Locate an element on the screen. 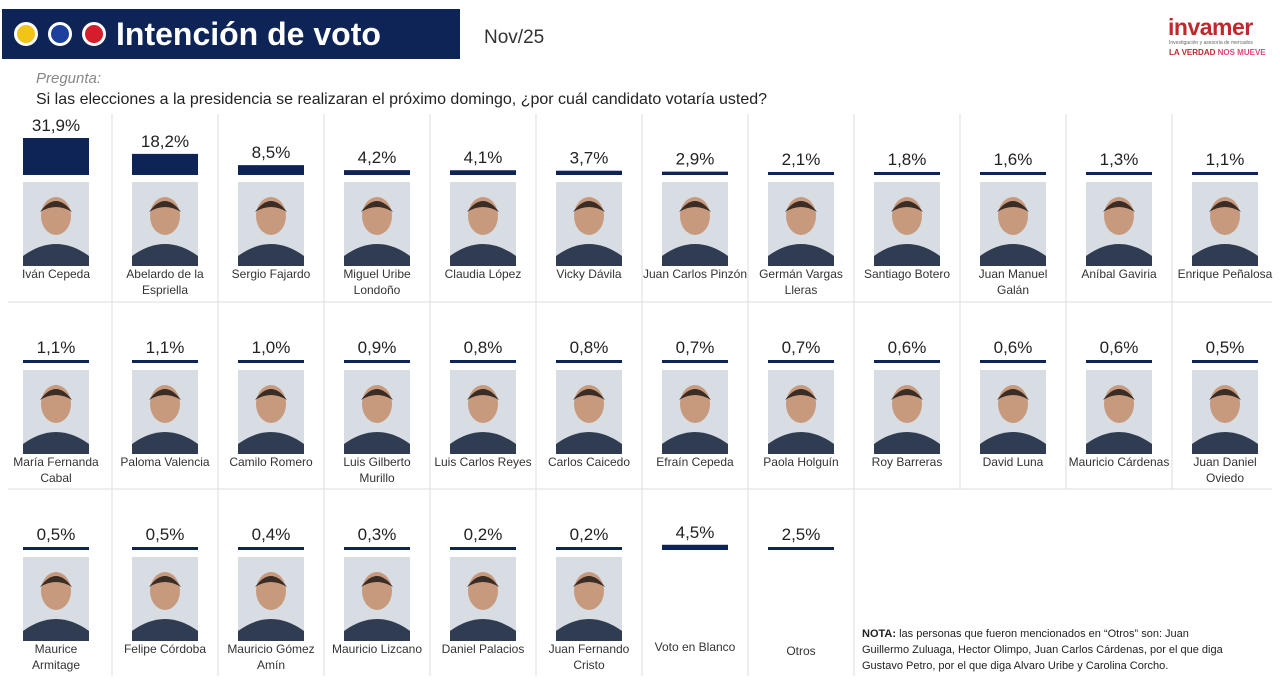  value-label-juan-manuel-galan: 1,6% is located at coordinates (1013, 159).